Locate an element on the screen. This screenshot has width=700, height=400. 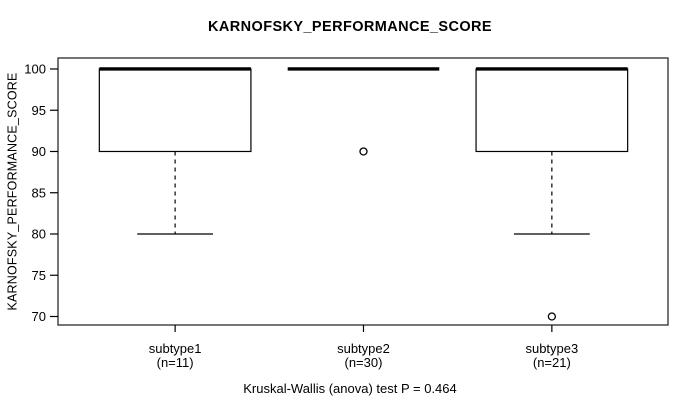
x-tick-sublabel-subtype2: (n=30) is located at coordinates (364, 362).